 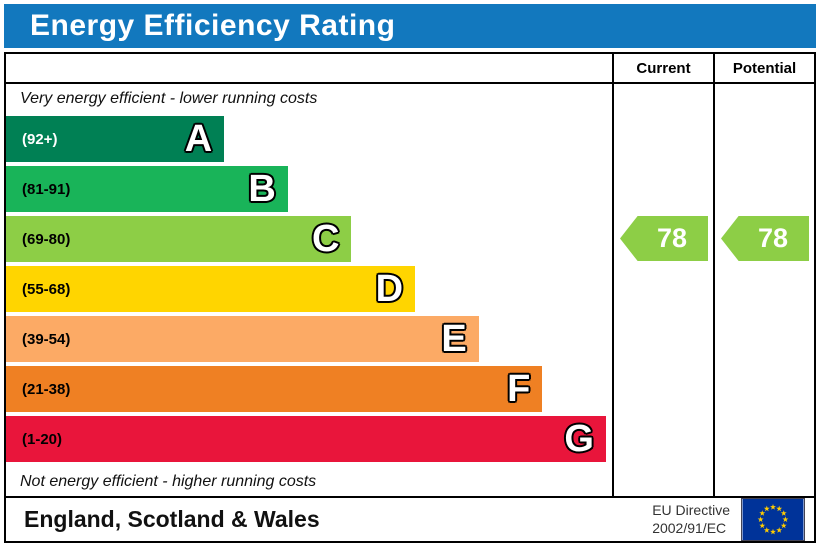 I want to click on band-row: (39-54) E, so click(x=309, y=339).